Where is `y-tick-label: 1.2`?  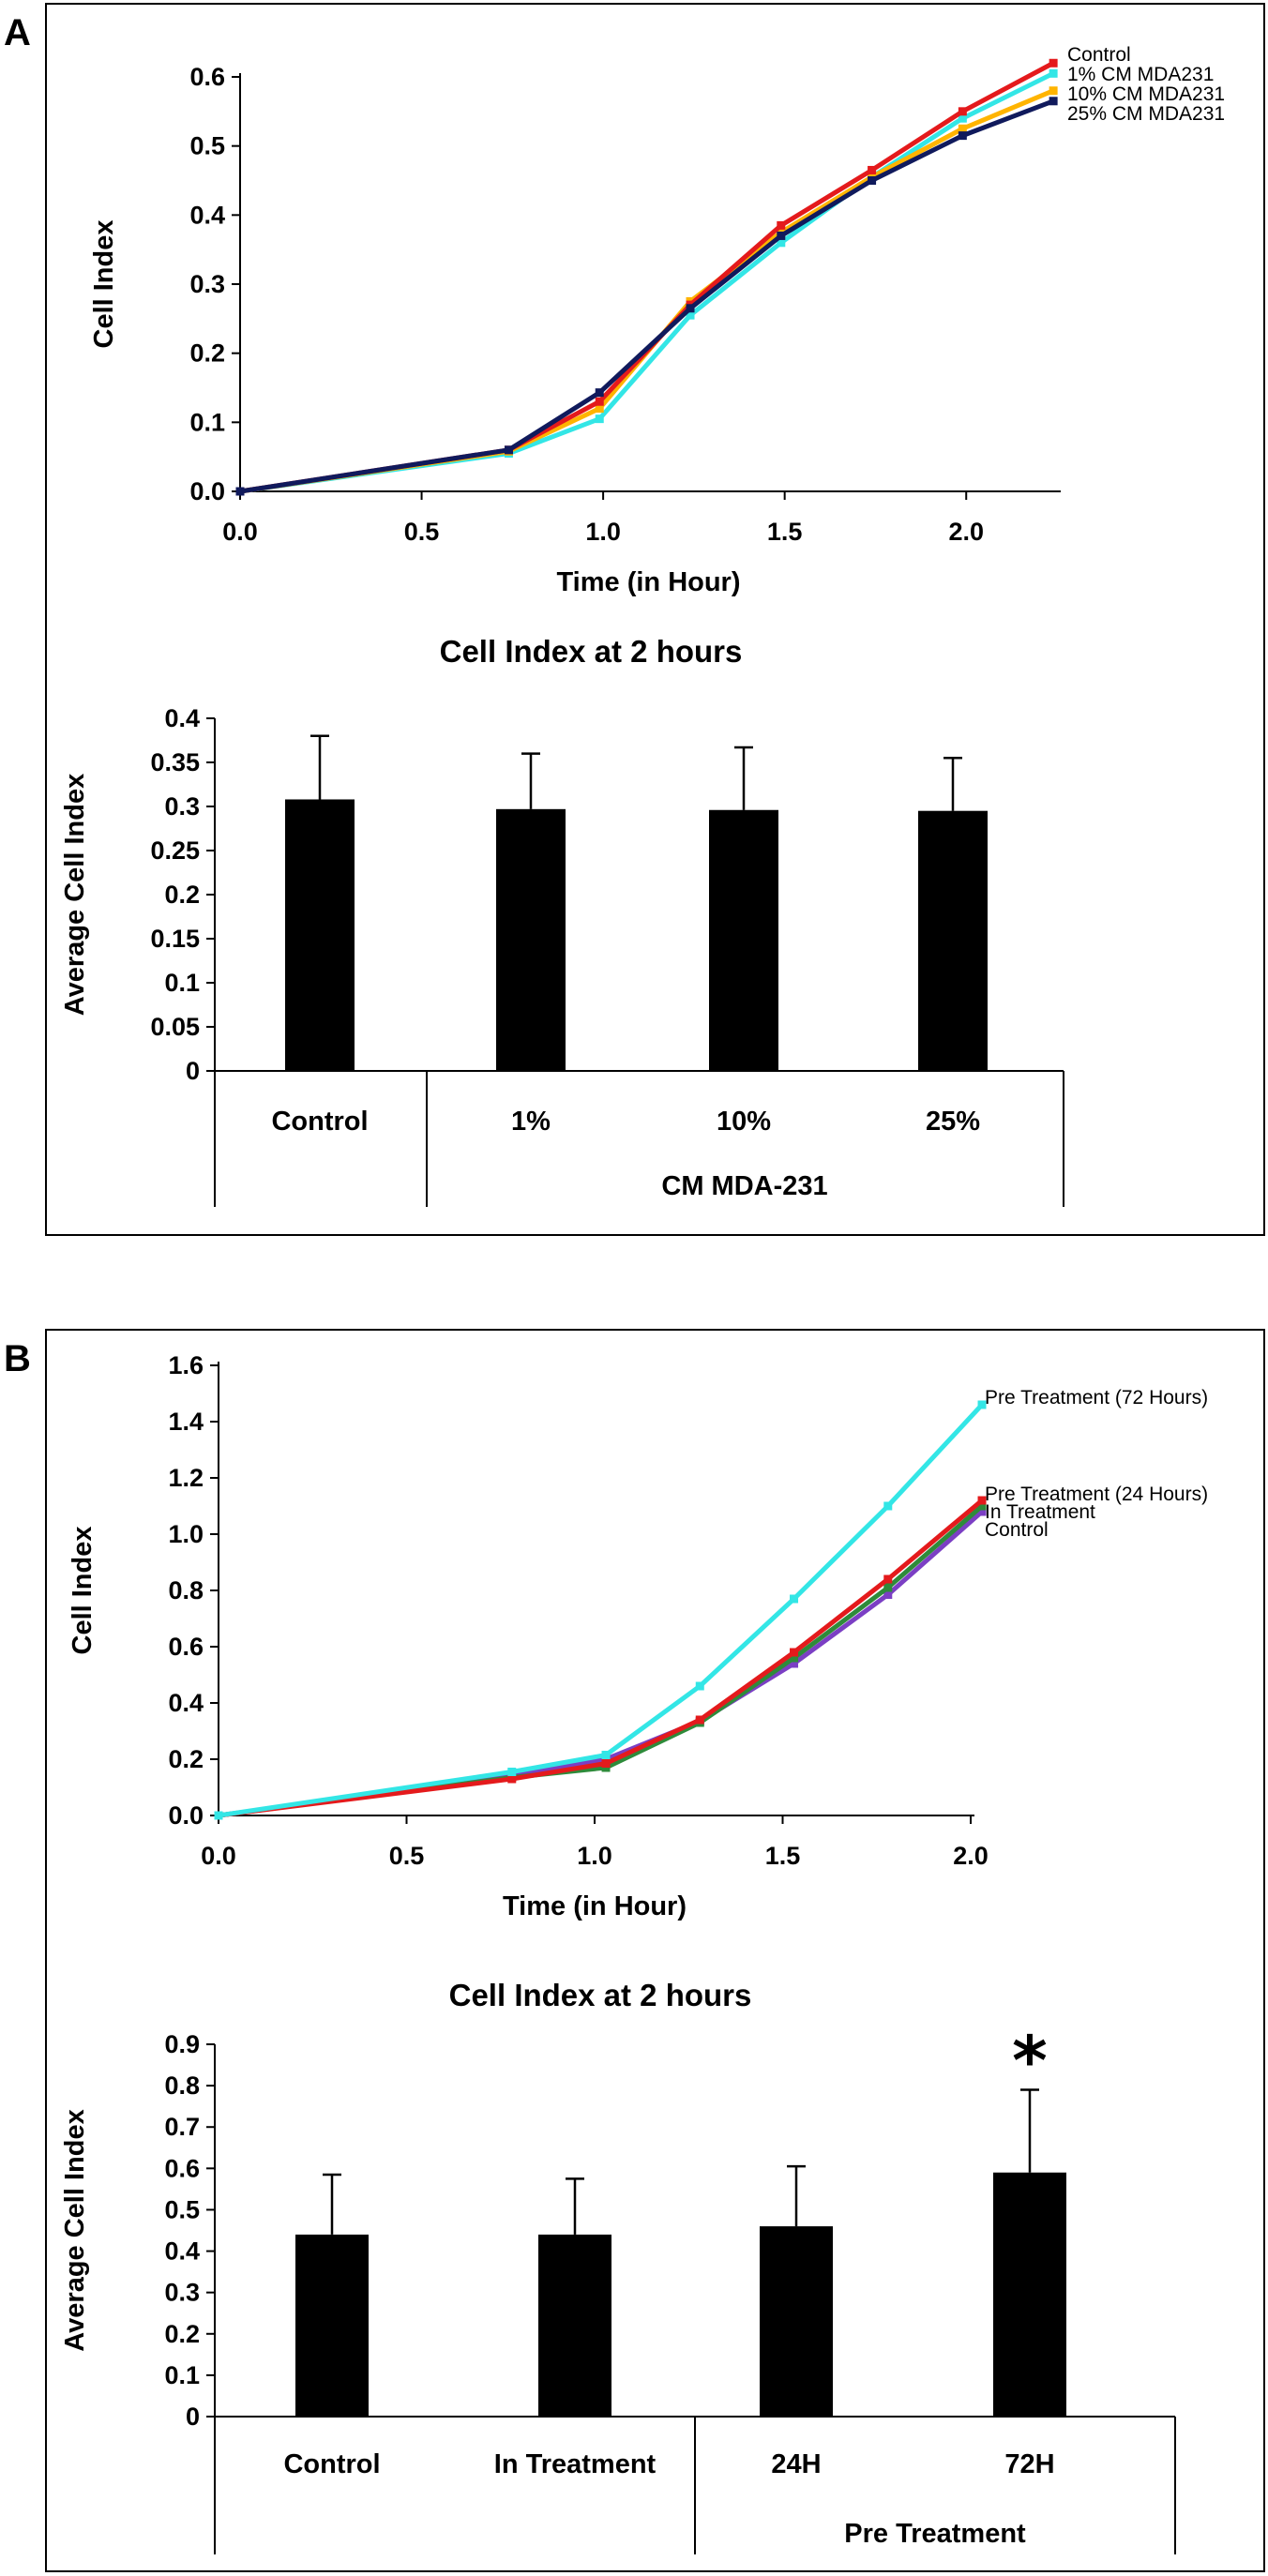 y-tick-label: 1.2 is located at coordinates (186, 1478).